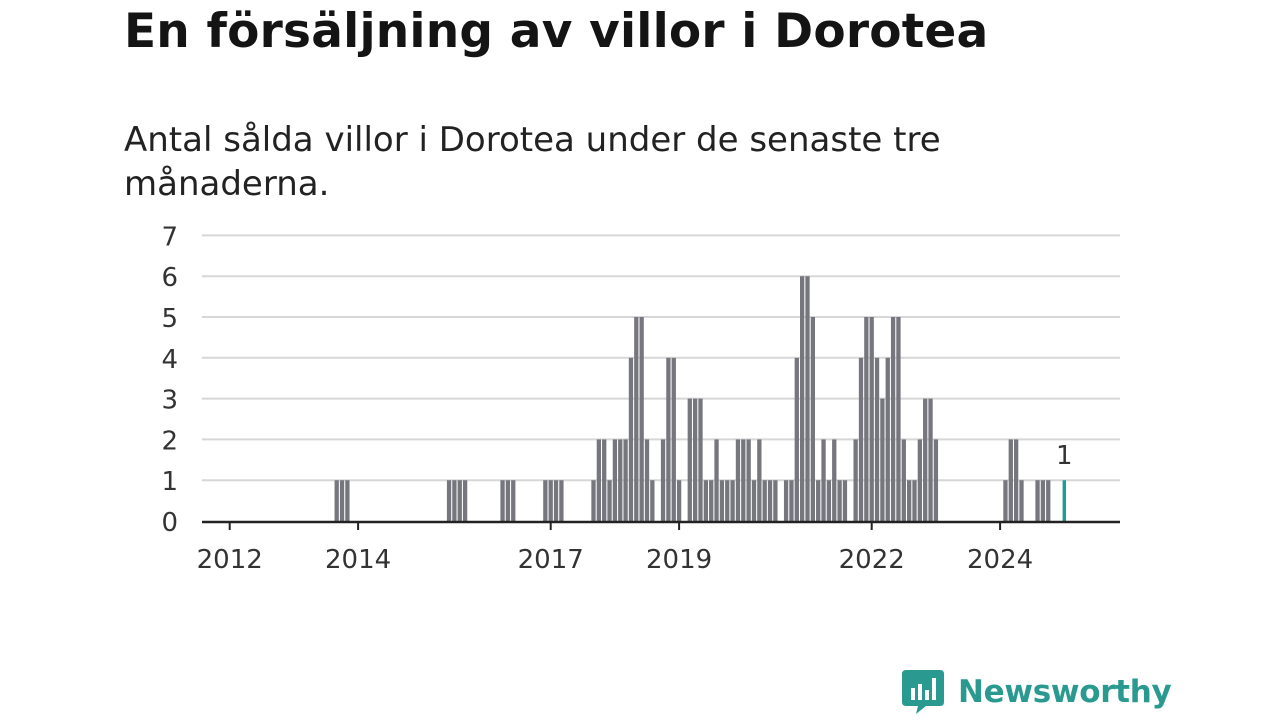 The image size is (1280, 720). I want to click on y-tick-label: 7, so click(169, 237).